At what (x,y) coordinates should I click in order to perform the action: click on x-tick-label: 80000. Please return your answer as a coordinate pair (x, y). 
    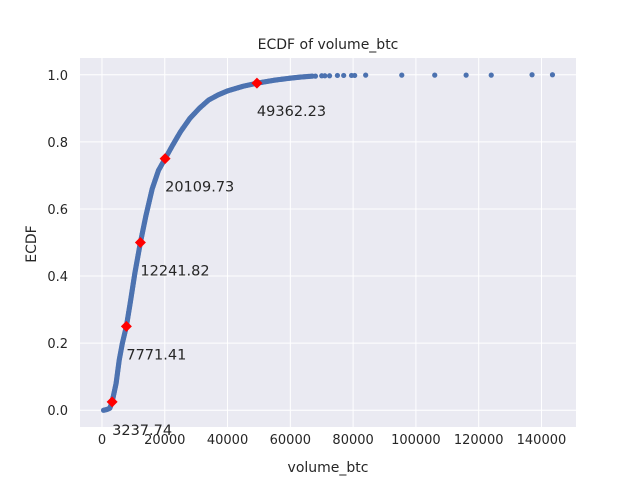
    Looking at the image, I should click on (352, 440).